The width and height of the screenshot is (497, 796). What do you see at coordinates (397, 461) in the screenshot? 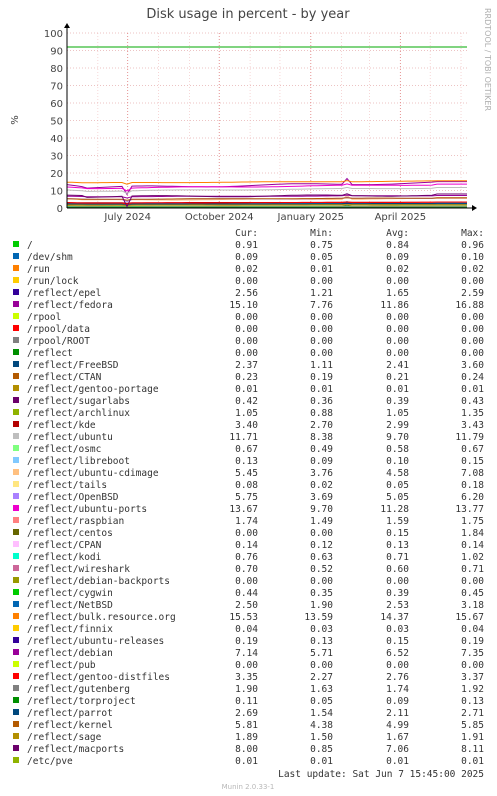
I see `legend-value: 0.10` at bounding box center [397, 461].